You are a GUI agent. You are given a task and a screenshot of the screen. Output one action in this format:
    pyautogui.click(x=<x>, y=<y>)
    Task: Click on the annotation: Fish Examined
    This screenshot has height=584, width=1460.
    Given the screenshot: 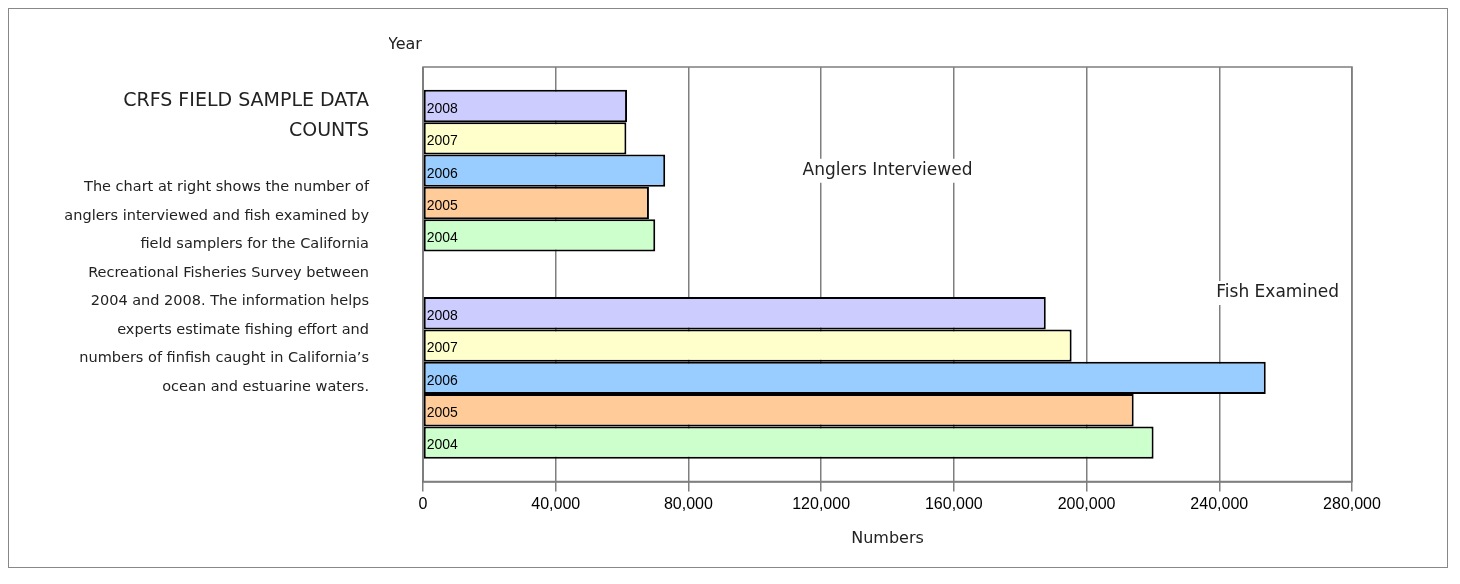 What is the action you would take?
    pyautogui.click(x=1278, y=291)
    